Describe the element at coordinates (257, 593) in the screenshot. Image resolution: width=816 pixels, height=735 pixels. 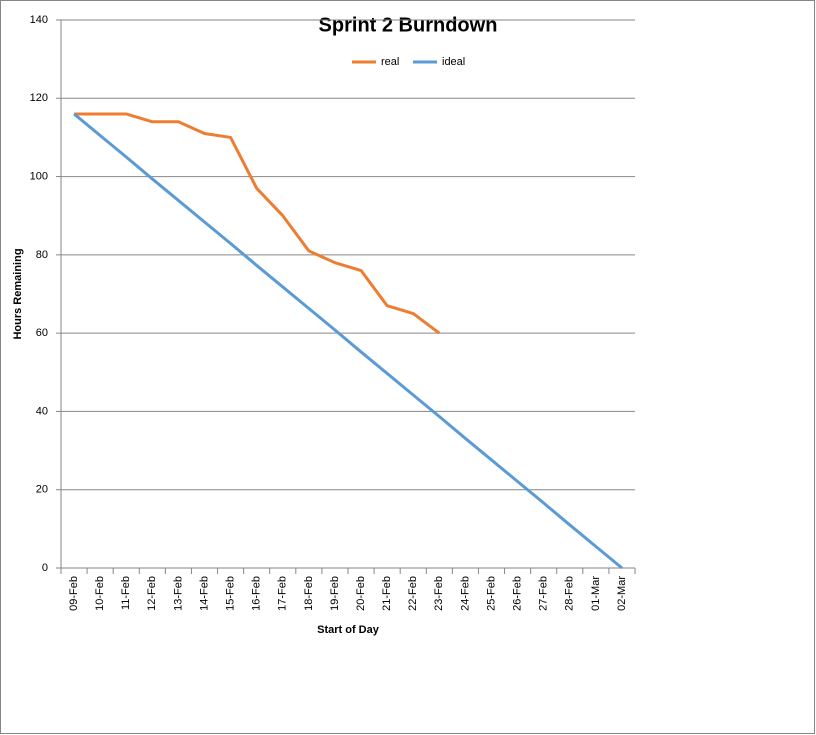
I see `x-tick-label: 16-Feb` at that location.